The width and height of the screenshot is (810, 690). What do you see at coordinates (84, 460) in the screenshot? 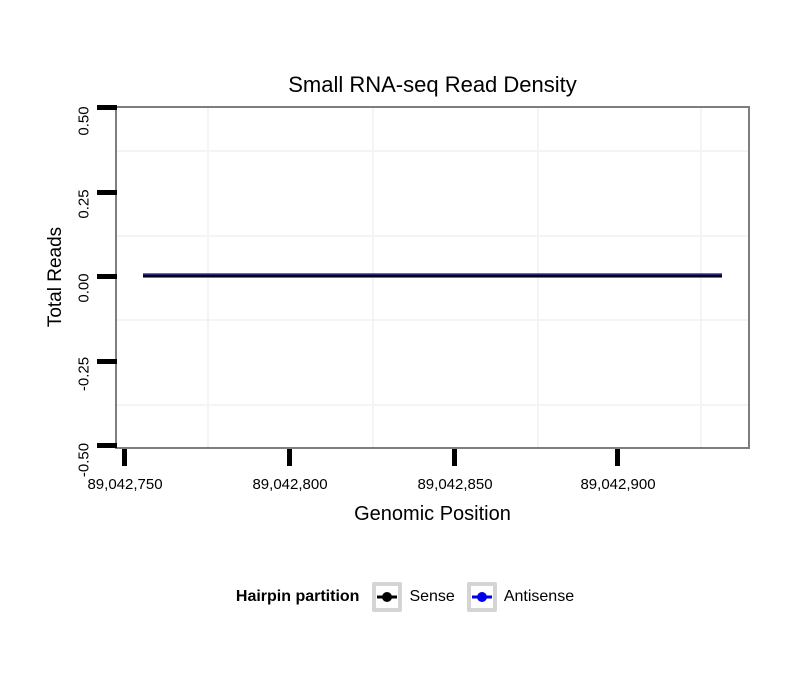
I see `y-tick-label: -0.50` at bounding box center [84, 460].